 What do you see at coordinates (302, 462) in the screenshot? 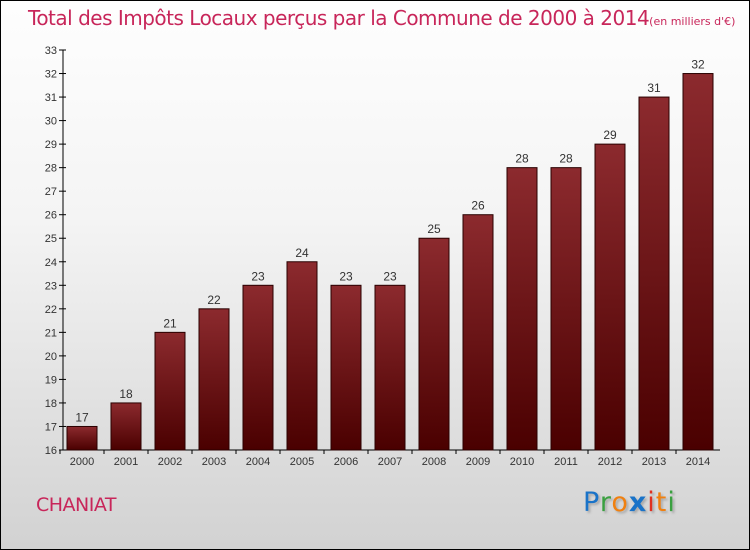
I see `x-tick-label: 2005` at bounding box center [302, 462].